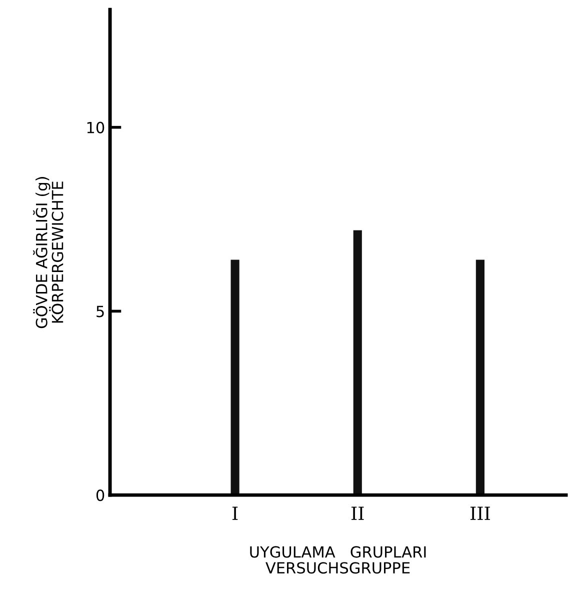 This screenshot has width=570, height=603. Describe the element at coordinates (480, 513) in the screenshot. I see `x-tick-label: III` at that location.